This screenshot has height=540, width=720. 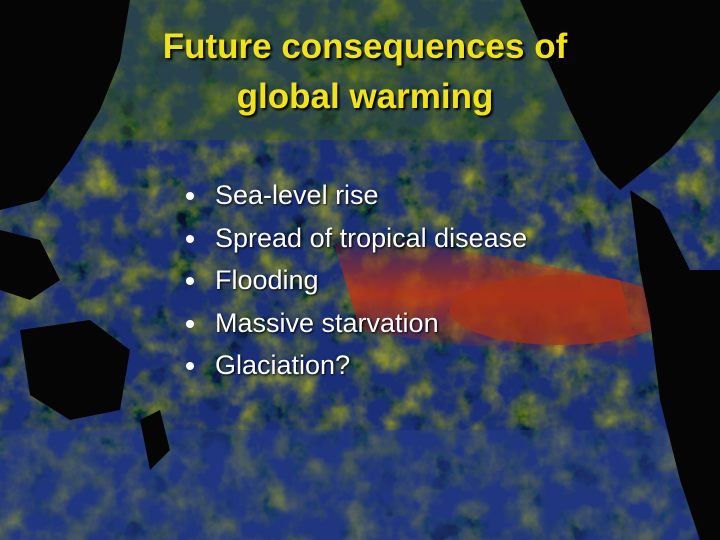 What do you see at coordinates (371, 237) in the screenshot?
I see `bullet-text: Spread of tropical disease` at bounding box center [371, 237].